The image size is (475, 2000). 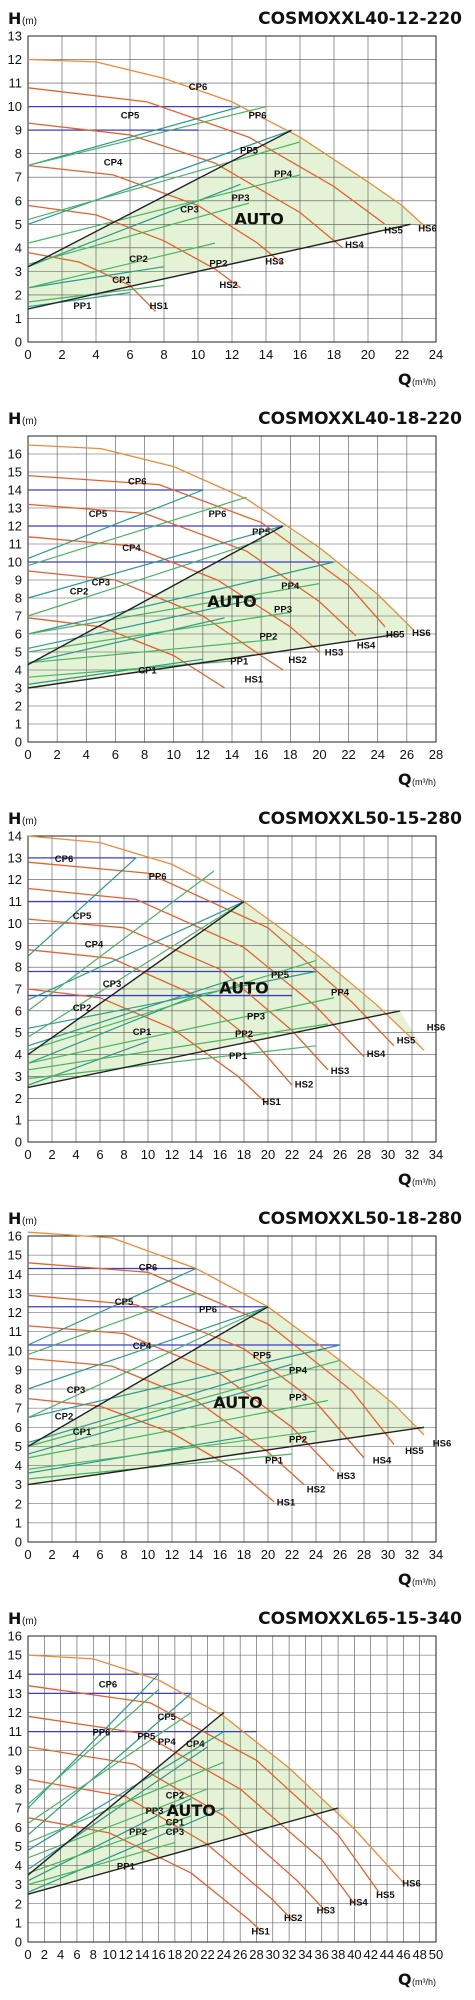 I want to click on y-tick-label: 0, so click(x=18, y=1942).